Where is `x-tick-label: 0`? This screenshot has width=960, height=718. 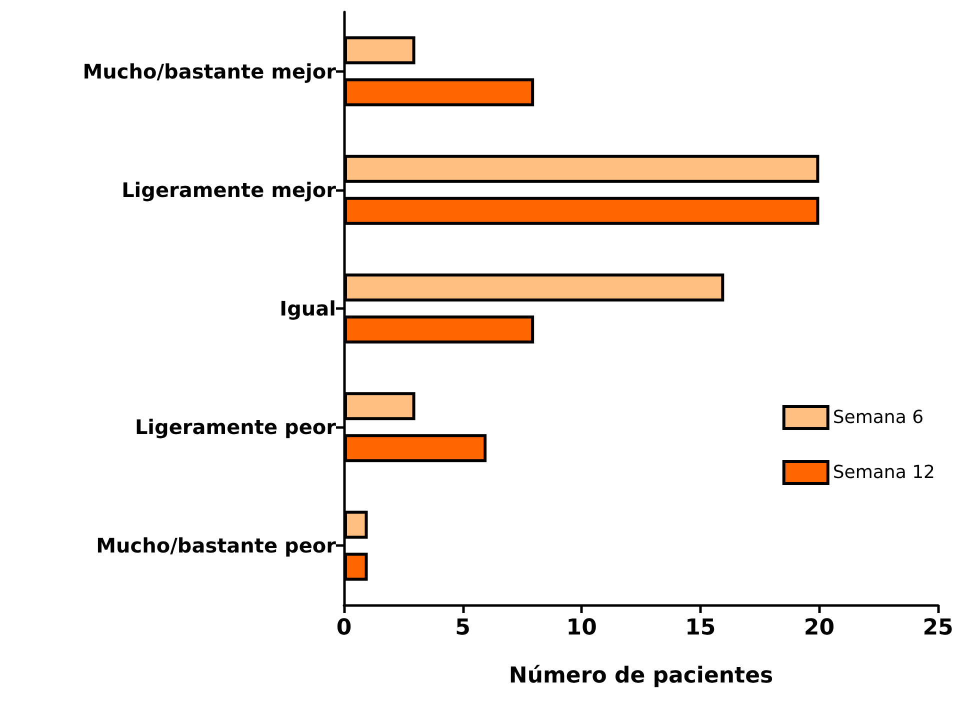 x-tick-label: 0 is located at coordinates (344, 628).